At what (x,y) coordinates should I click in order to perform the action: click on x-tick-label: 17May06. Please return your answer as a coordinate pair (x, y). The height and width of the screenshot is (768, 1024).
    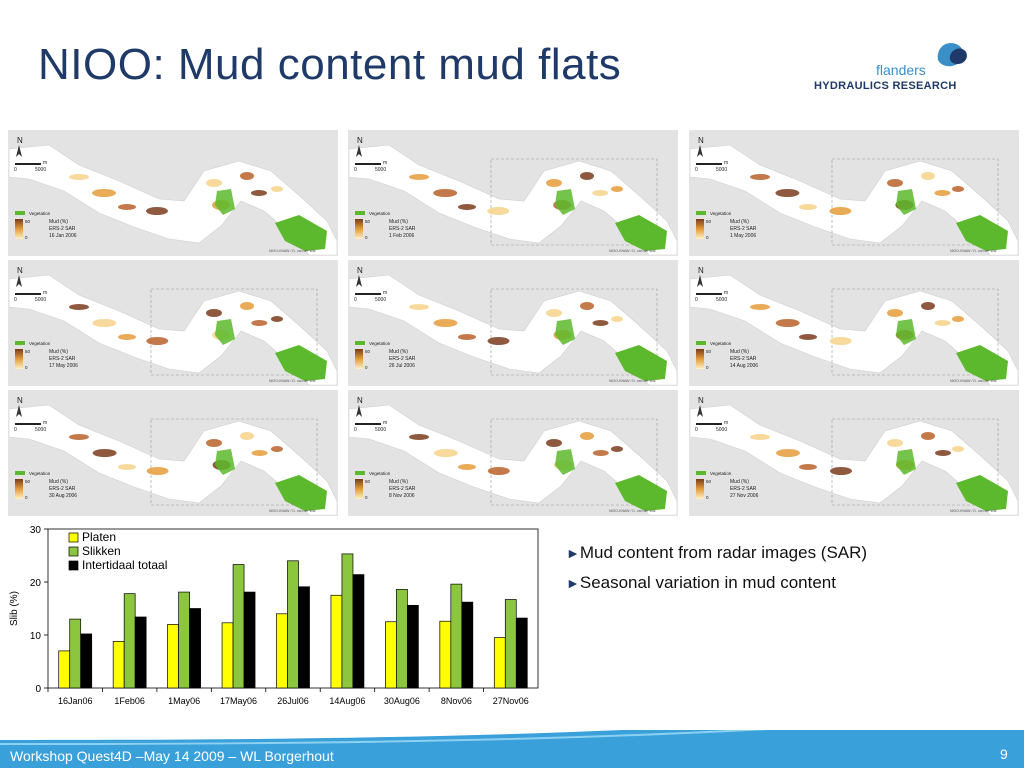
    Looking at the image, I should click on (238, 701).